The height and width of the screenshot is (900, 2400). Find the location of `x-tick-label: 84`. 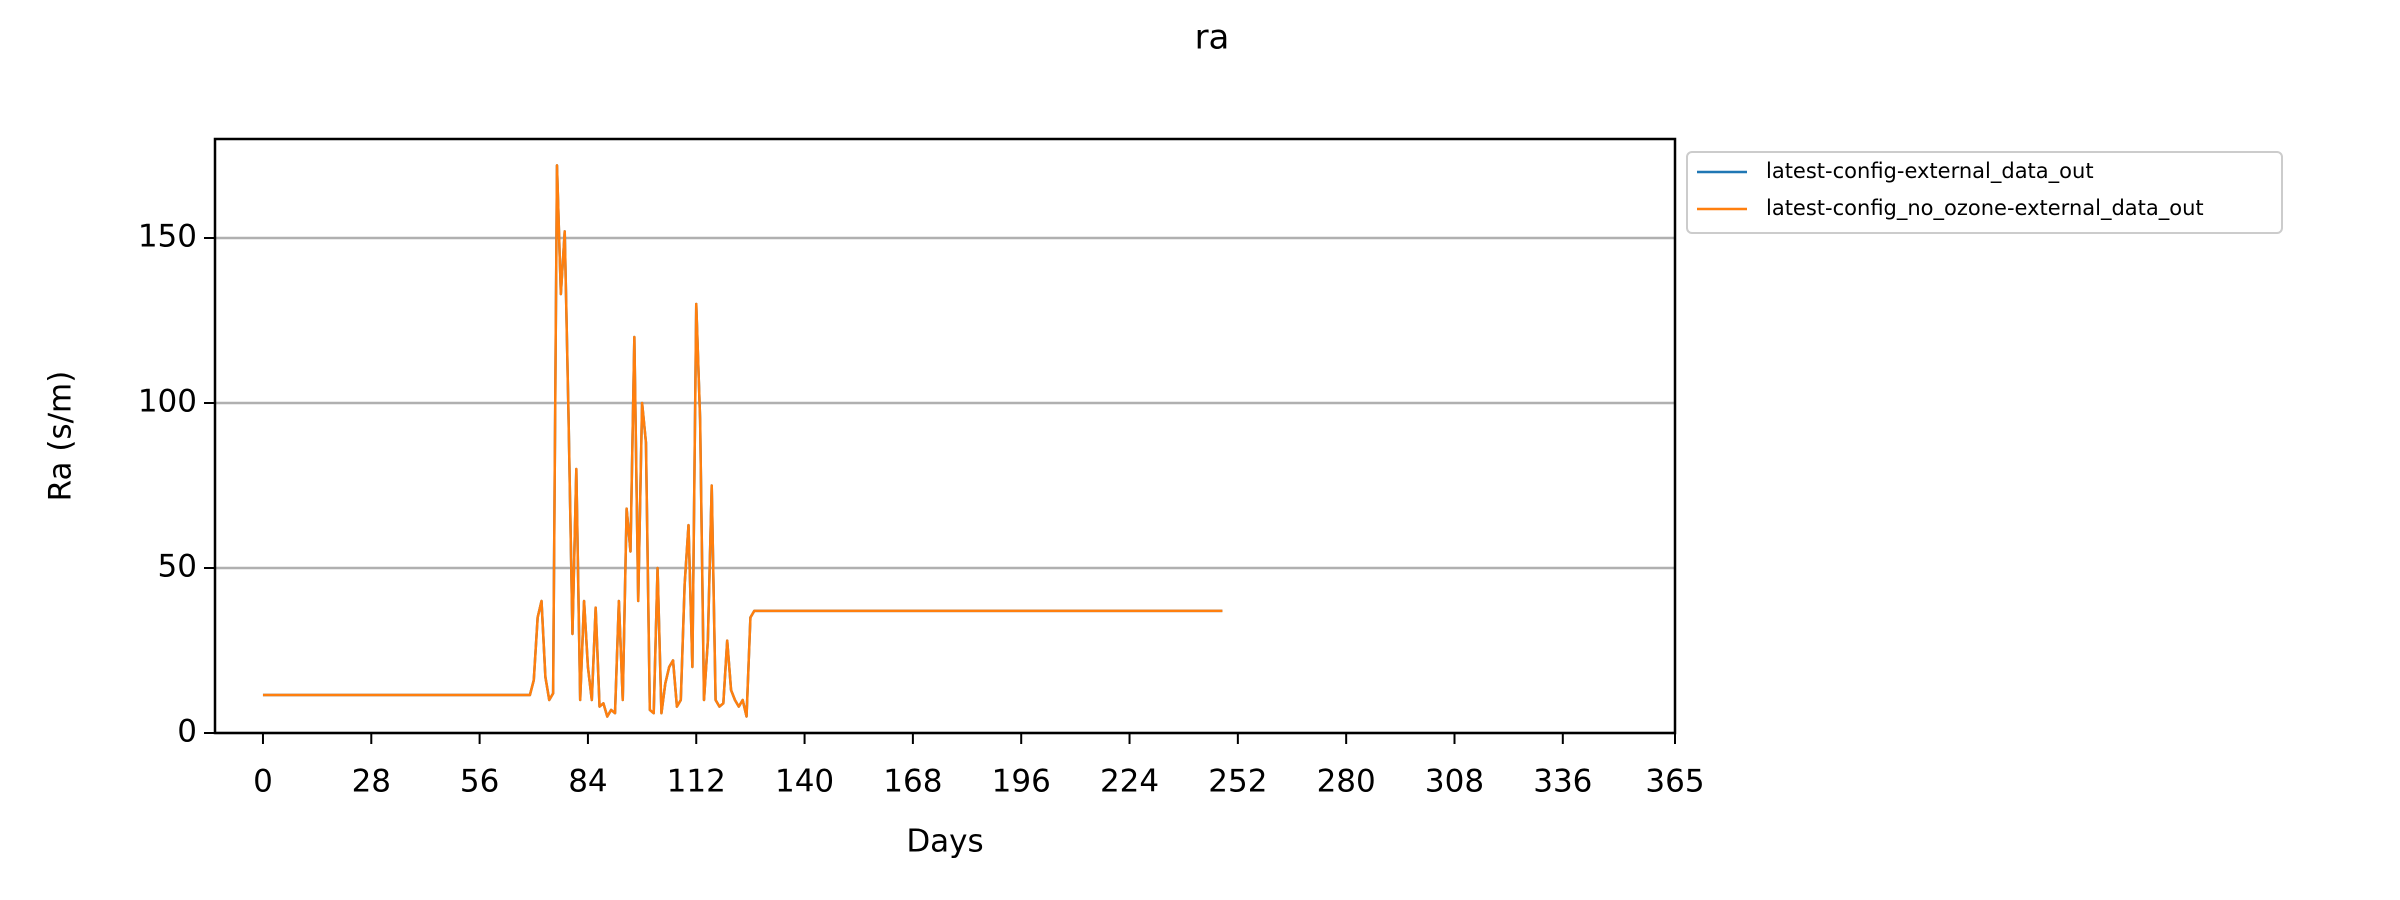

x-tick-label: 84 is located at coordinates (587, 782).